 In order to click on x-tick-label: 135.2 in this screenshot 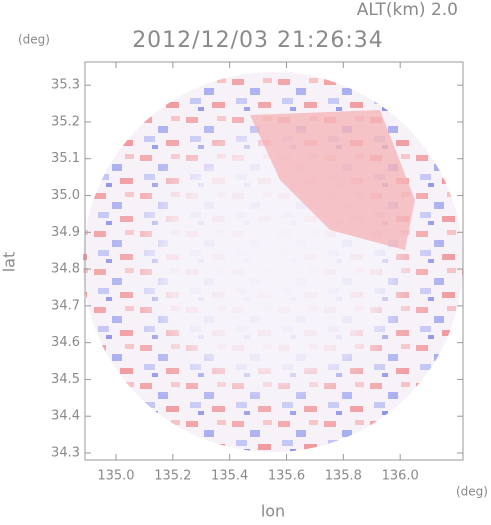, I will do `click(172, 476)`.